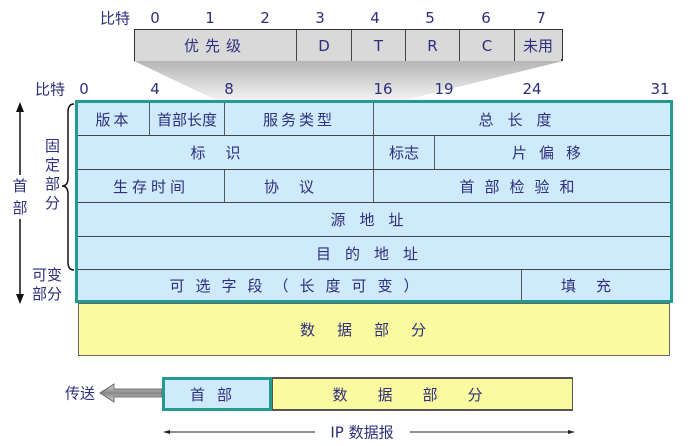  What do you see at coordinates (422, 394) in the screenshot?
I see `bottom-data: 数据部分` at bounding box center [422, 394].